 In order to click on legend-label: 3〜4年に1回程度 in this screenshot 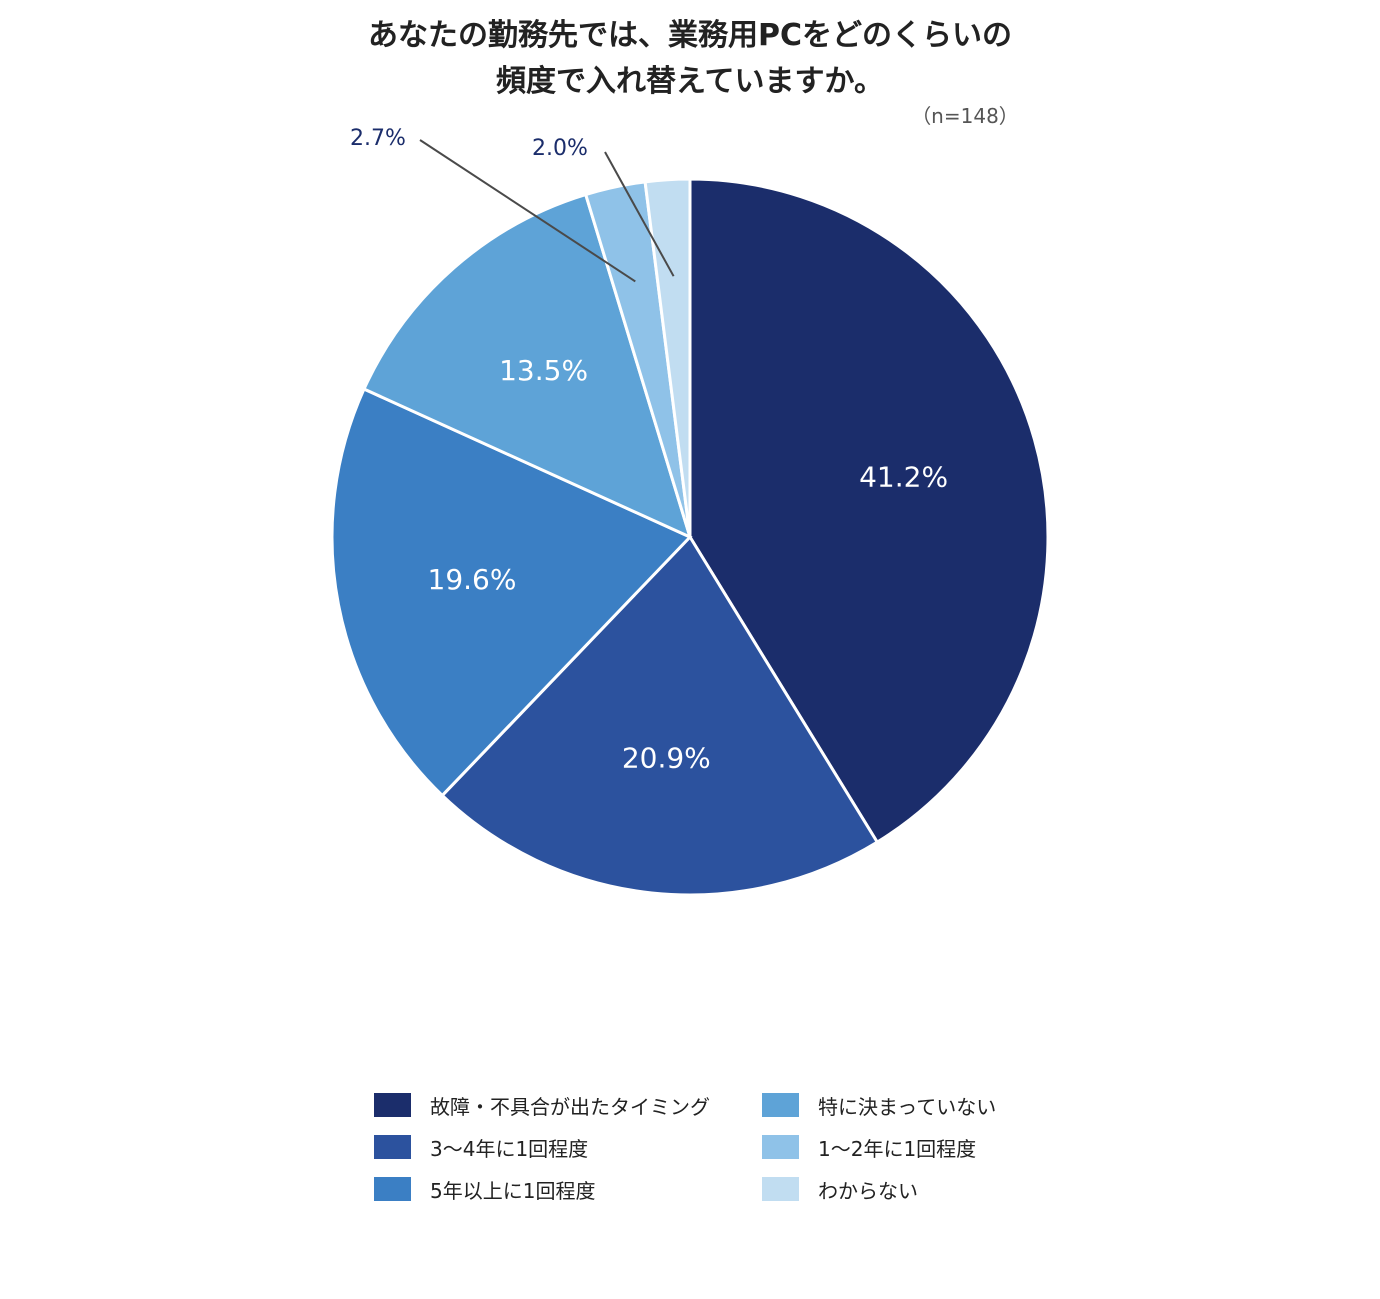, I will do `click(509, 1148)`.